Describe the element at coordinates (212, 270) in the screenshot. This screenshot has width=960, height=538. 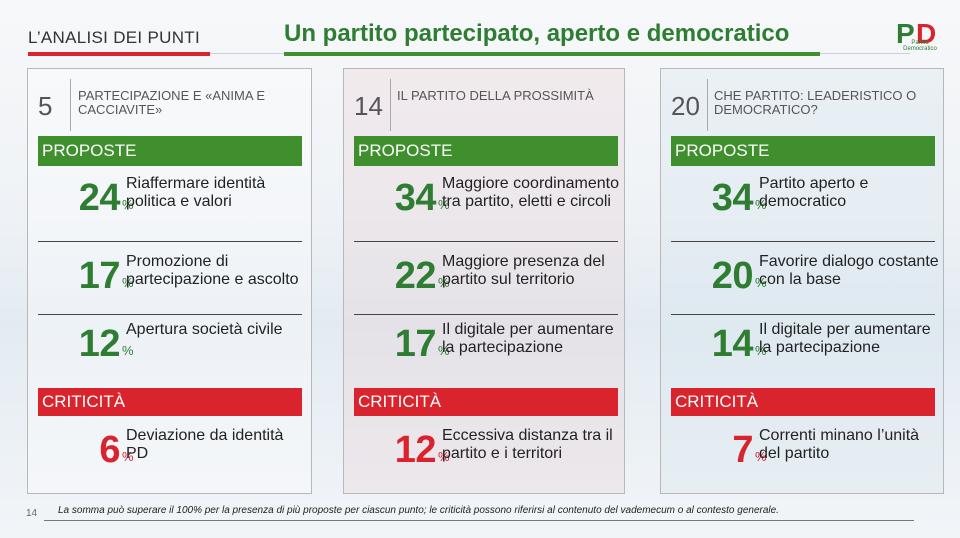
I see `proposta-text: Promozione di partecipazione e ascolto` at that location.